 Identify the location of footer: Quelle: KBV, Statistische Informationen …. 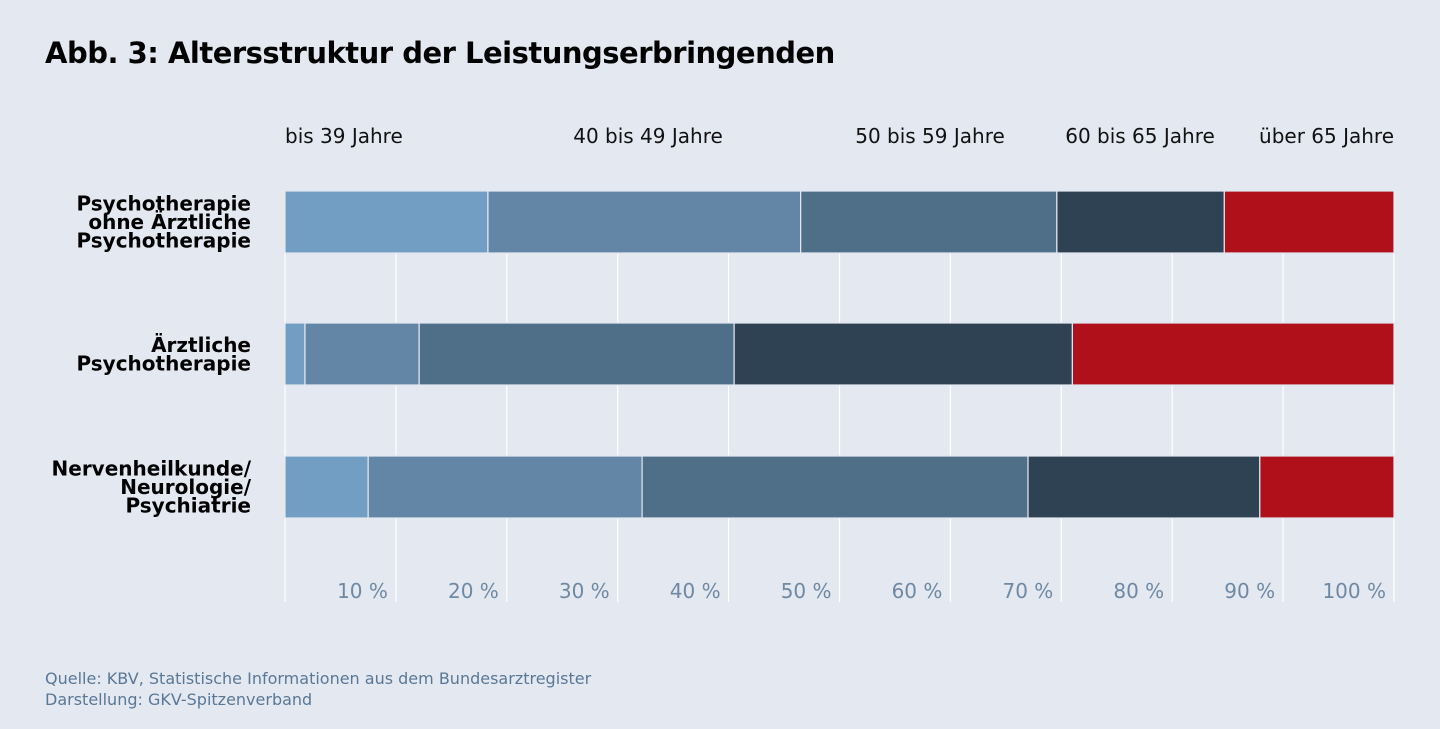
(318, 689).